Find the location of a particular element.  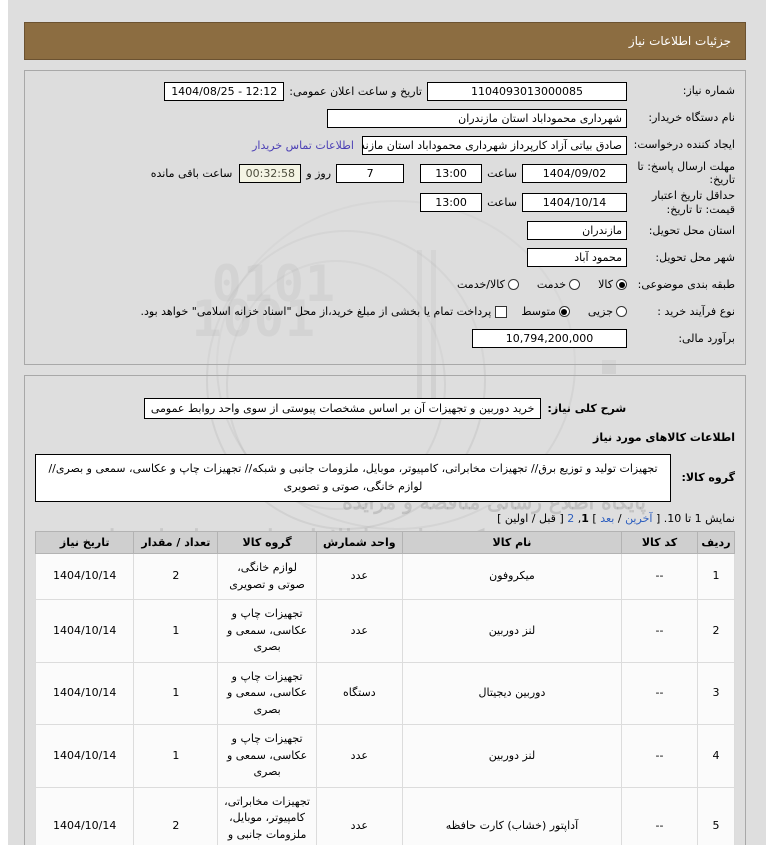

category-option-label: کالا is located at coordinates (605, 285).